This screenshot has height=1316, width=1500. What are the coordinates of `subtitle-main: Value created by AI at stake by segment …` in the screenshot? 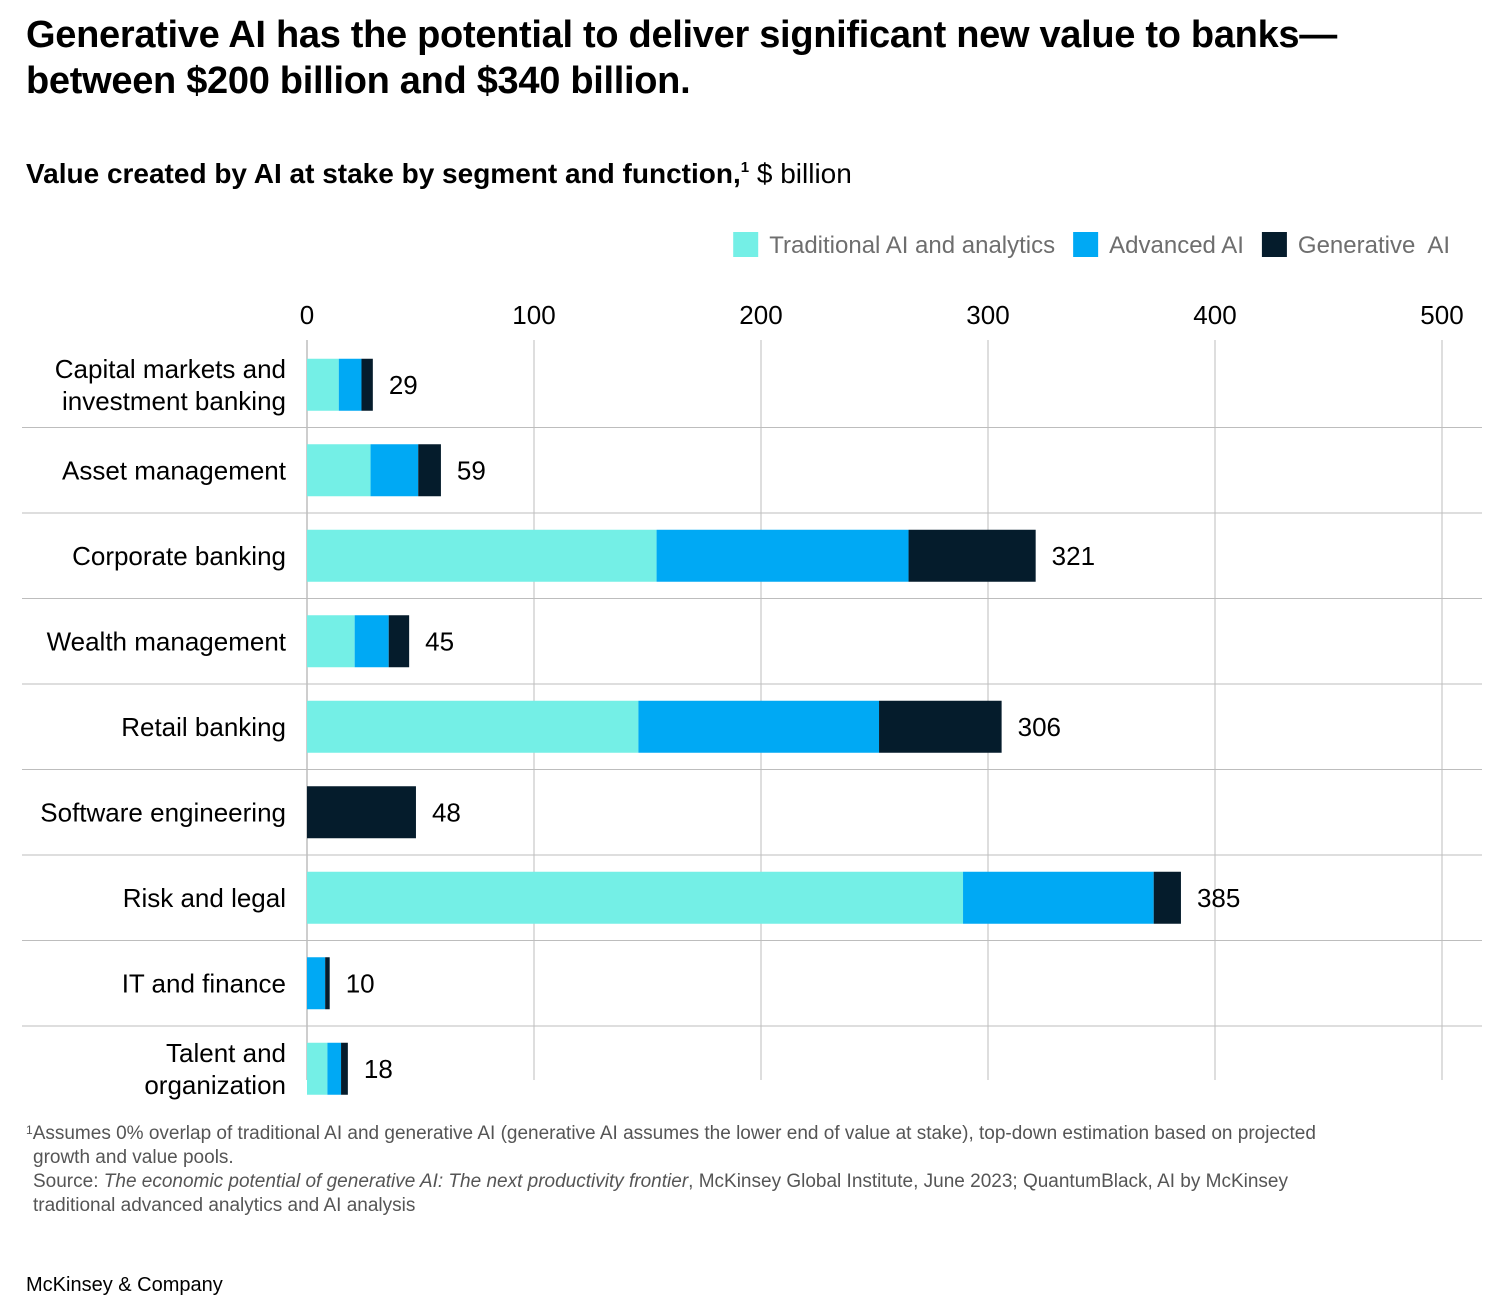 It's located at (383, 173).